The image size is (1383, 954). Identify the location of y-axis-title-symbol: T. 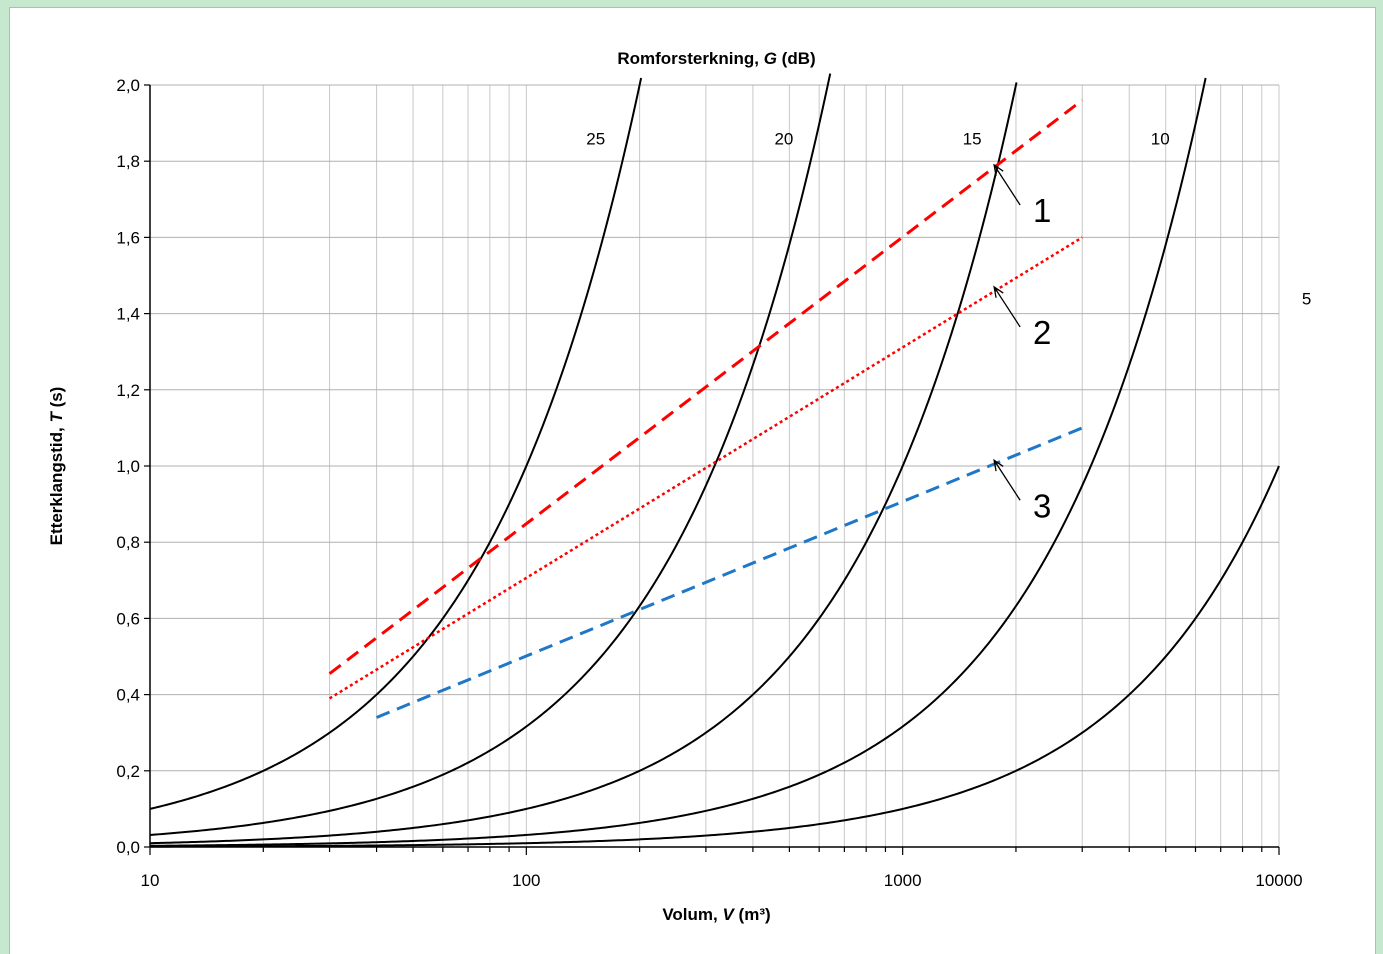
(56, 417).